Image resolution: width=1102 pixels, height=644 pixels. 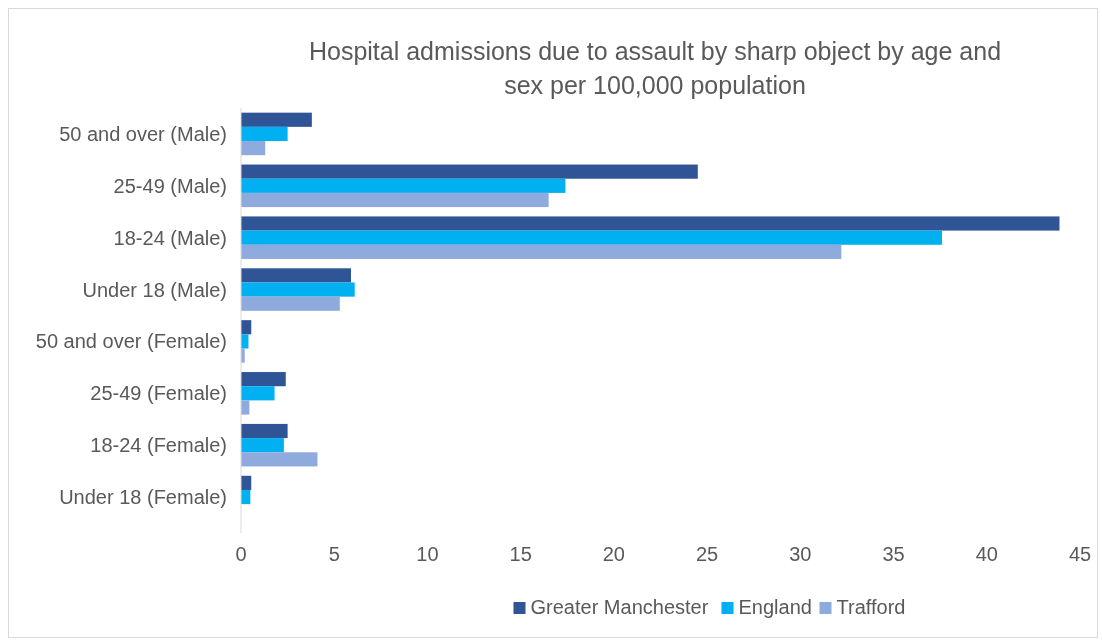 What do you see at coordinates (775, 607) in the screenshot?
I see `legend-label: England` at bounding box center [775, 607].